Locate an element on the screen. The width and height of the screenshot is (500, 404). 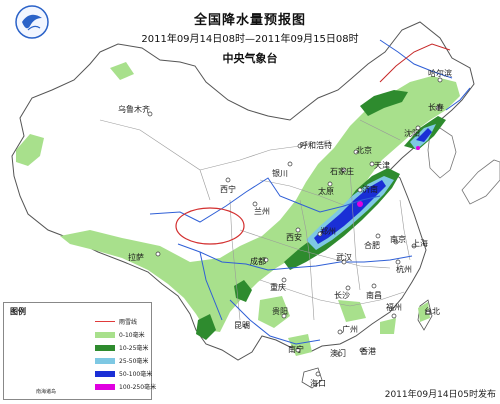
city-label-haerbin: 哈尔滨 is located at coordinates (440, 73).